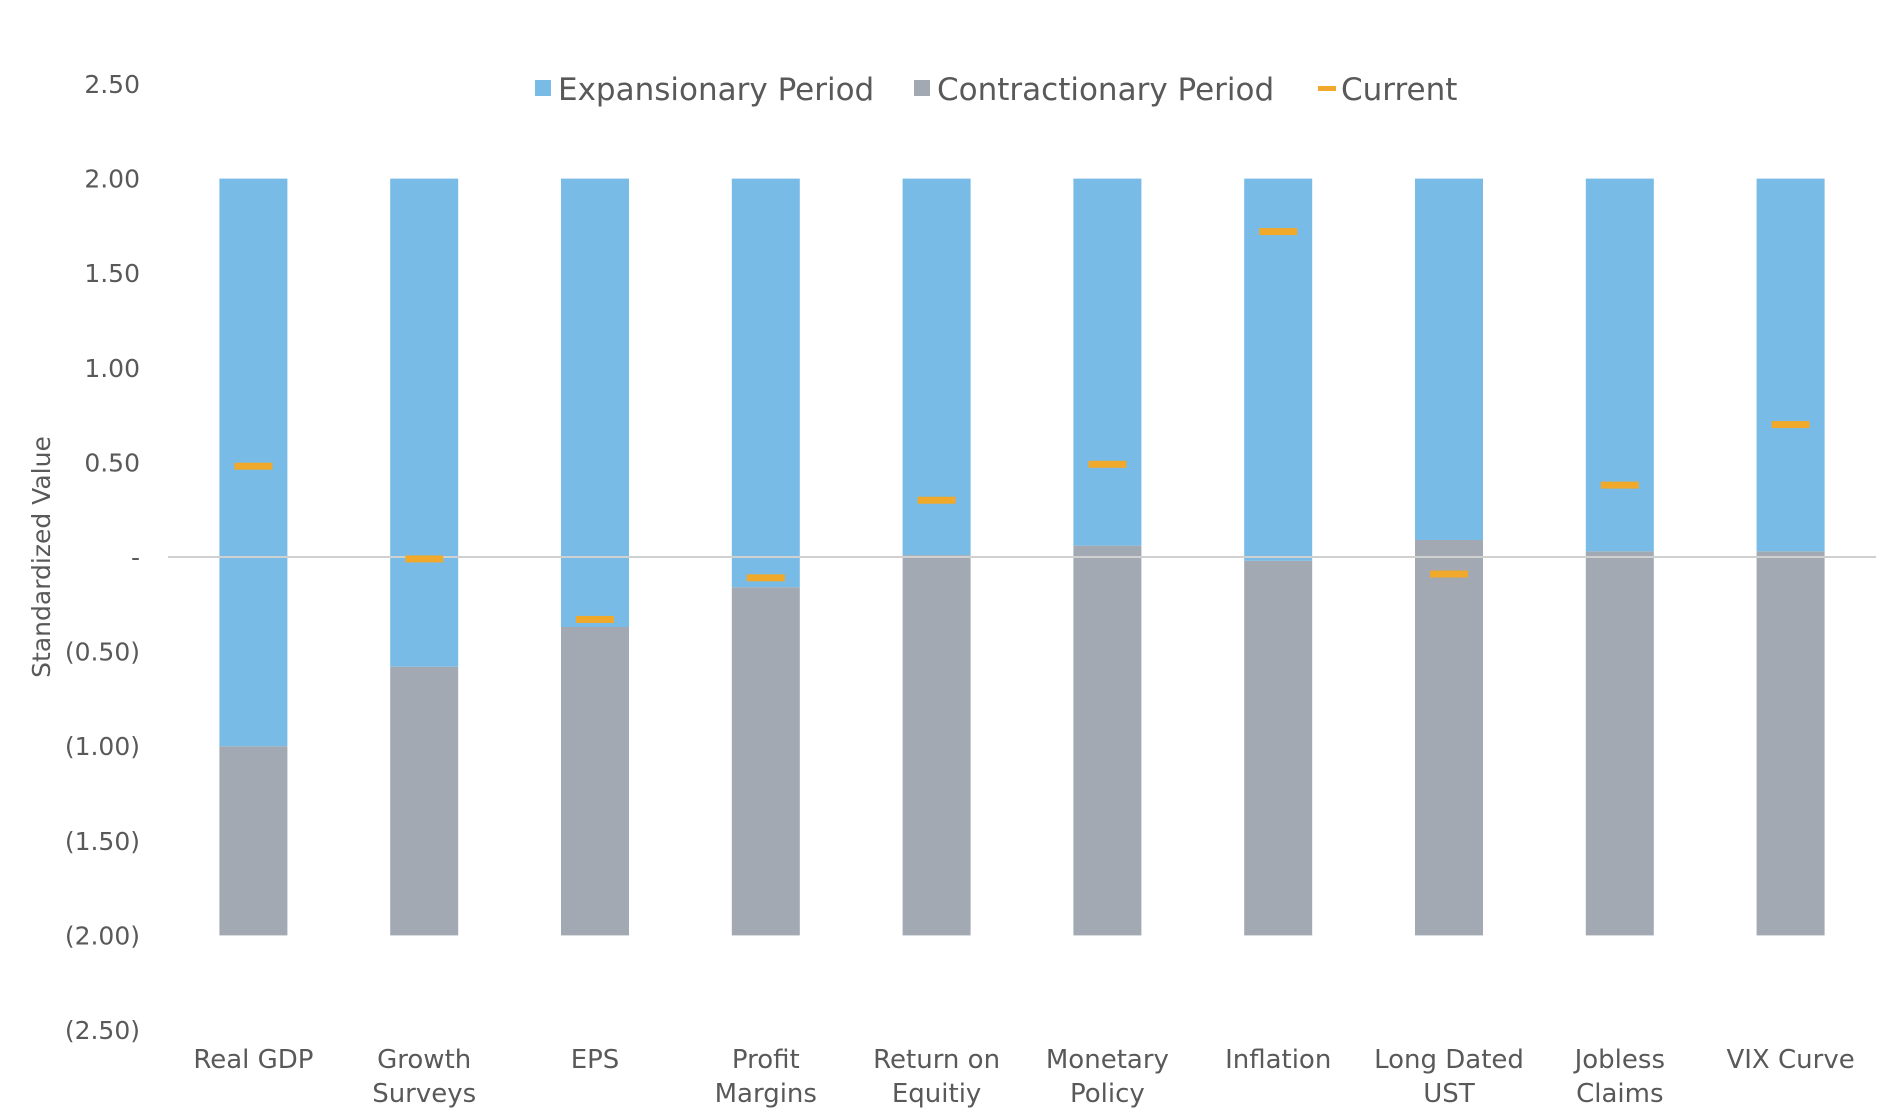  Describe the element at coordinates (112, 179) in the screenshot. I see `y-tick-label: 2.00` at that location.